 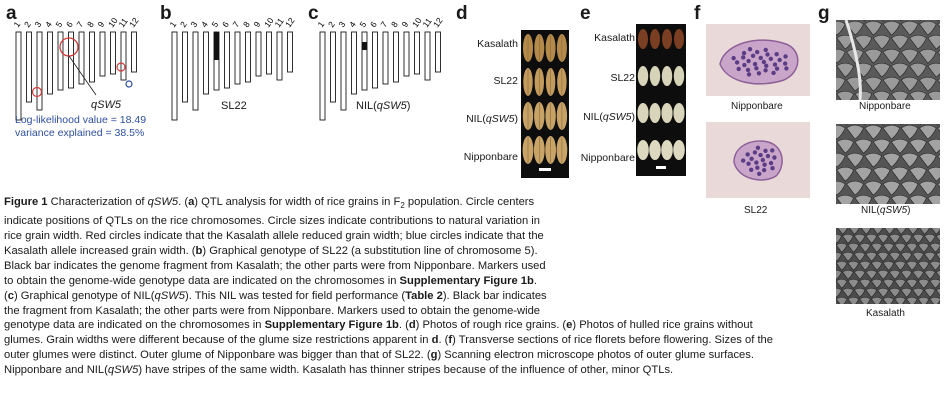 I want to click on sl22-section-photo, so click(x=758, y=160).